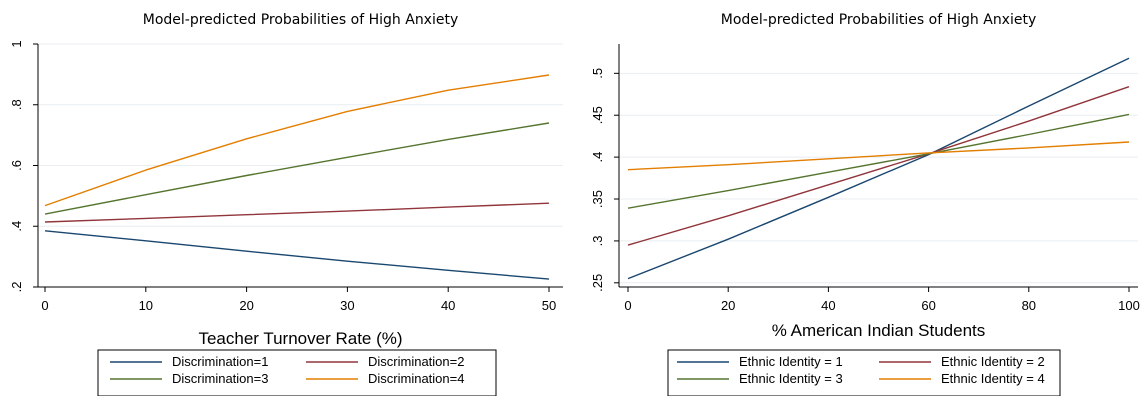 This screenshot has width=1145, height=401. What do you see at coordinates (993, 378) in the screenshot?
I see `legend-label-4: Ethnic Identity = 4` at bounding box center [993, 378].